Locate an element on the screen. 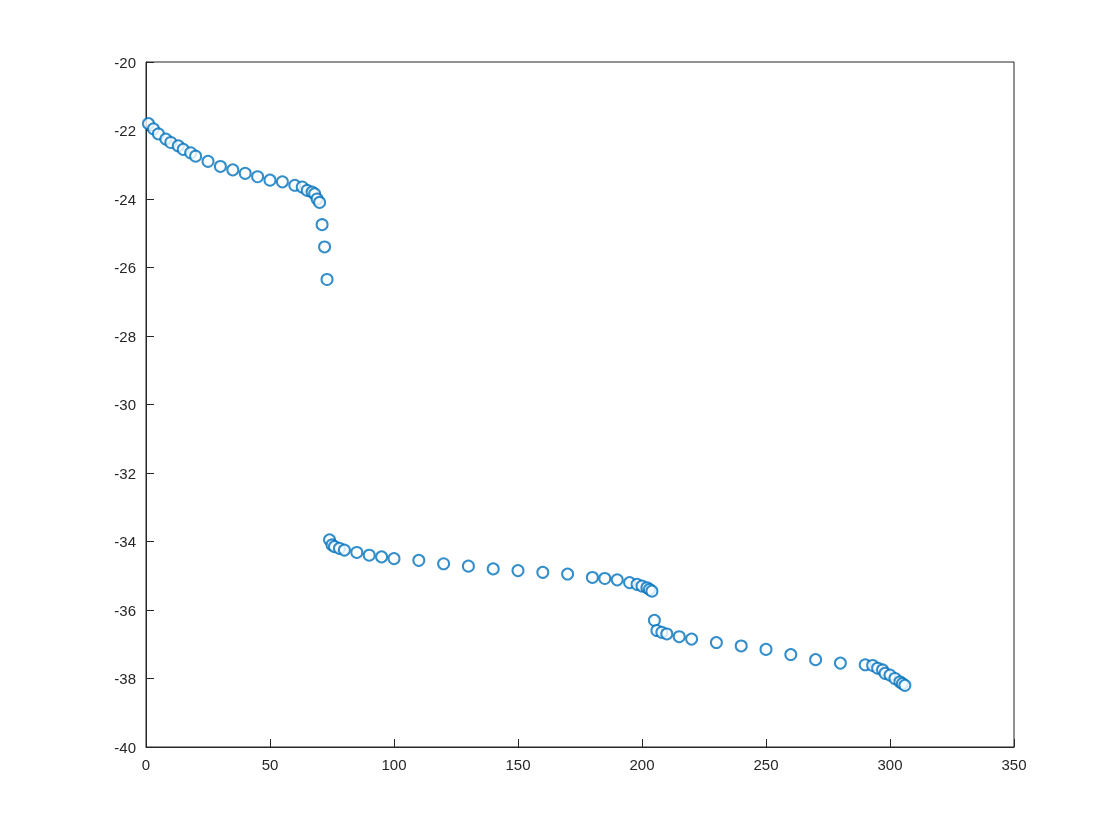  y-tick-label: -24 is located at coordinates (125, 199).